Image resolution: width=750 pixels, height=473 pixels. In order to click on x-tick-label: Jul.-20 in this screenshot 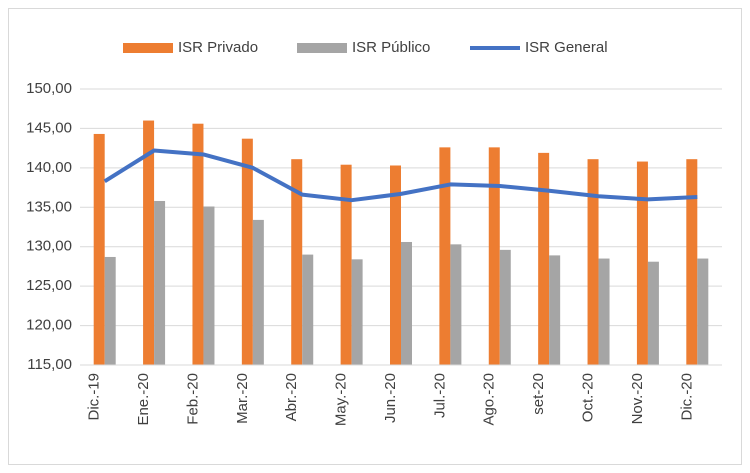, I will do `click(439, 395)`.